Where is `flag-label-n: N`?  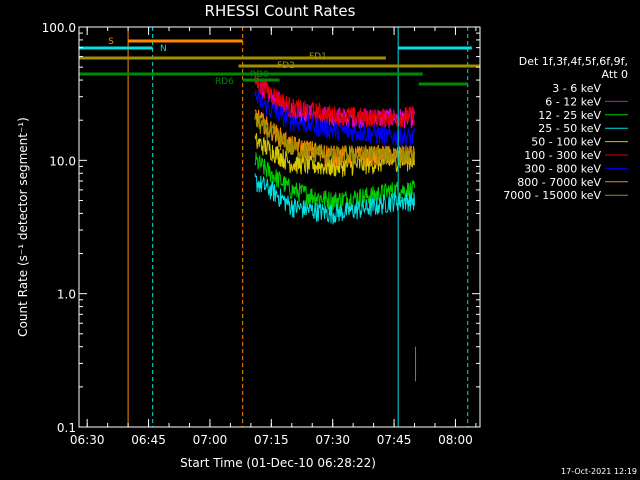
flag-label-n: N is located at coordinates (163, 49).